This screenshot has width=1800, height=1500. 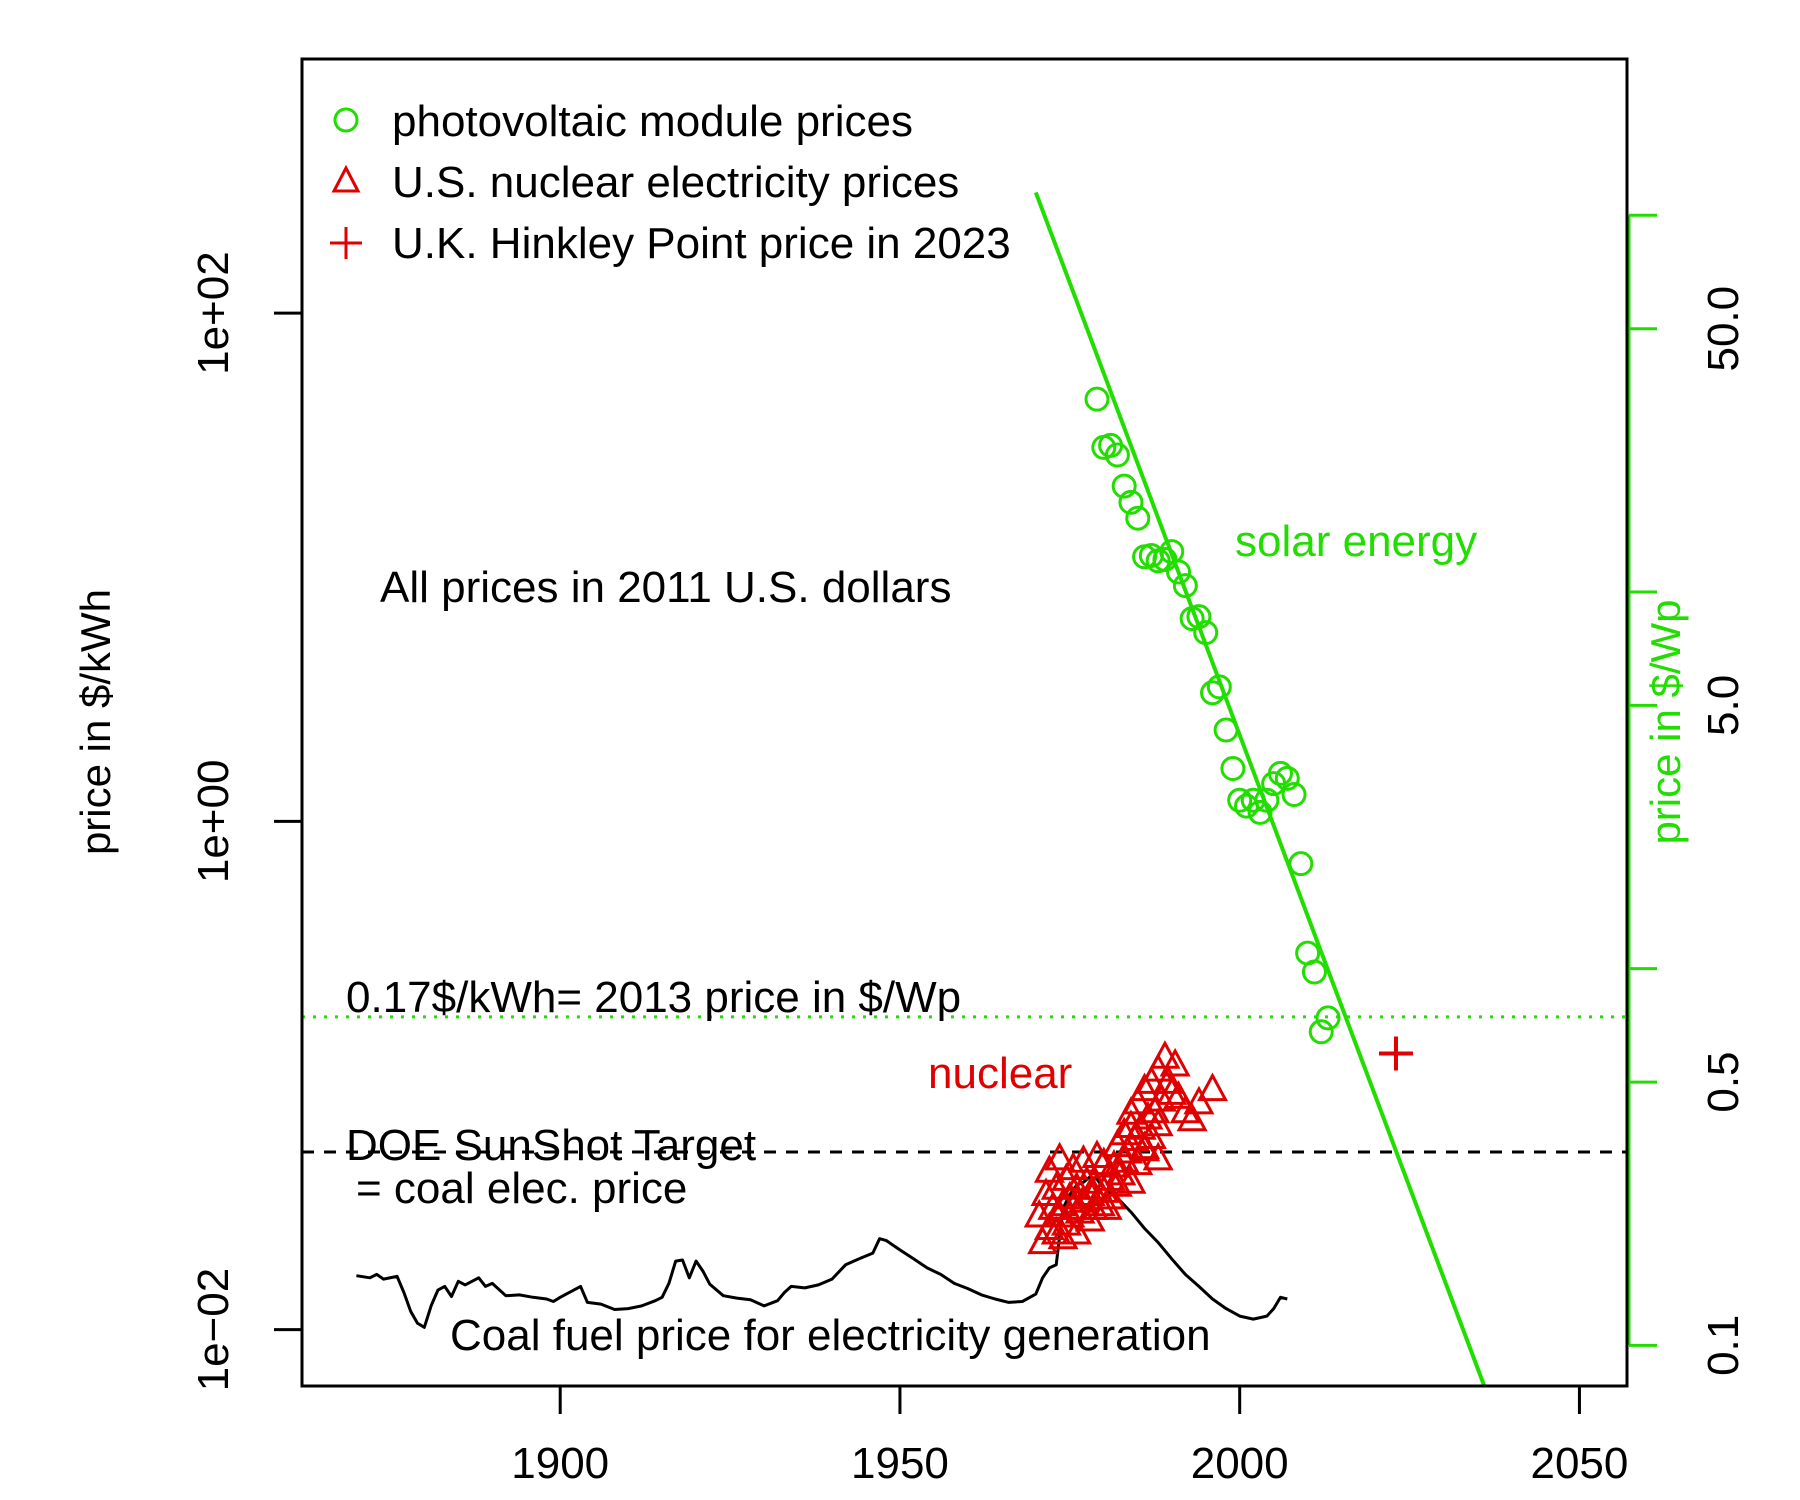 What do you see at coordinates (1356, 541) in the screenshot?
I see `annotation-solar-energy: solar energy` at bounding box center [1356, 541].